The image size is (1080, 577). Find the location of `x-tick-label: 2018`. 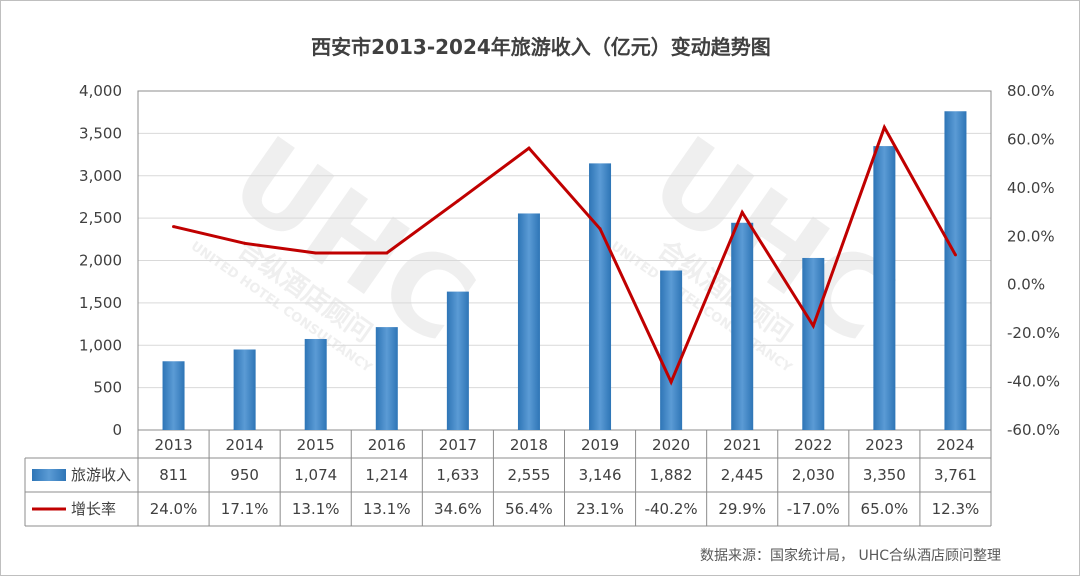

x-tick-label: 2018 is located at coordinates (529, 445).